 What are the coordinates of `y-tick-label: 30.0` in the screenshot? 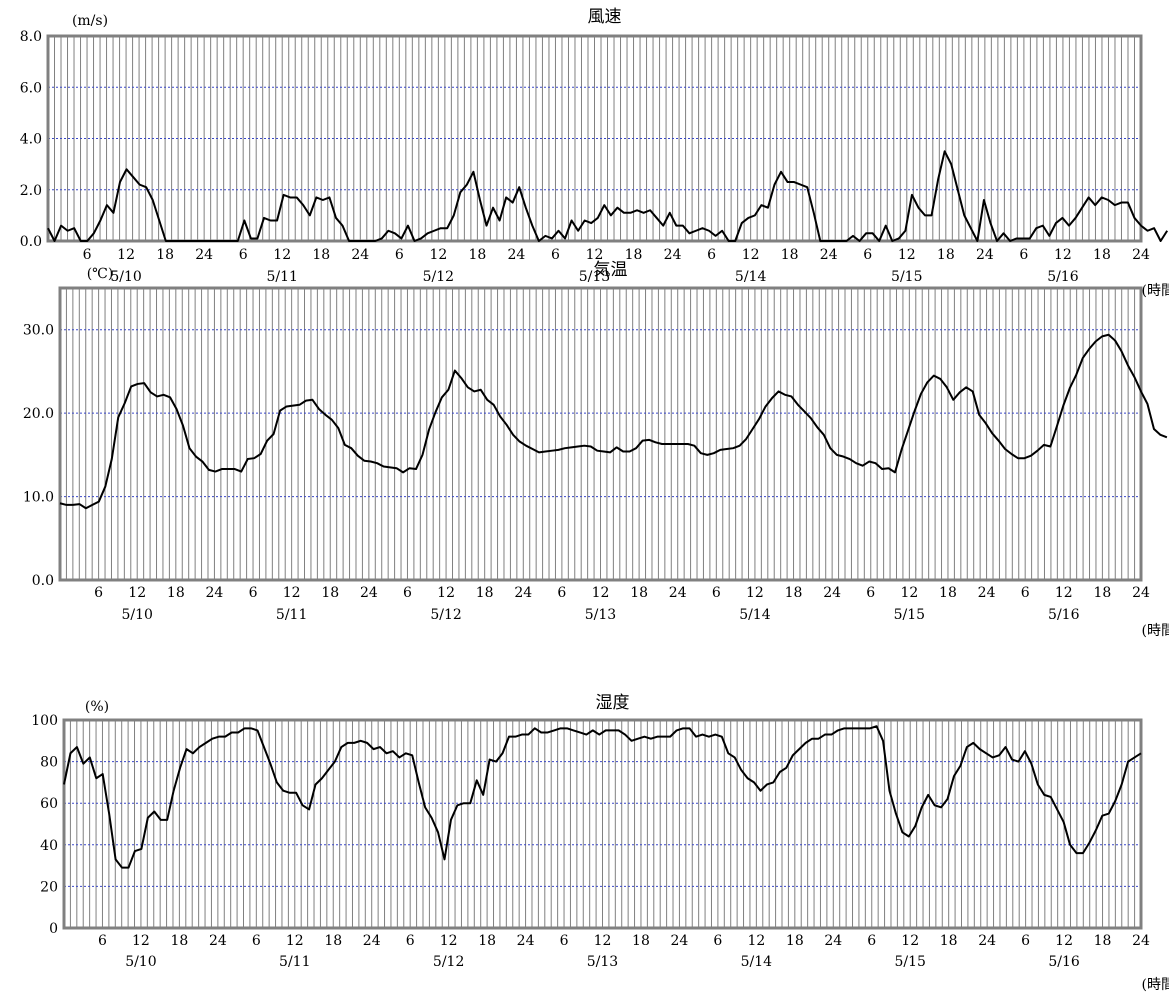 It's located at (38, 331).